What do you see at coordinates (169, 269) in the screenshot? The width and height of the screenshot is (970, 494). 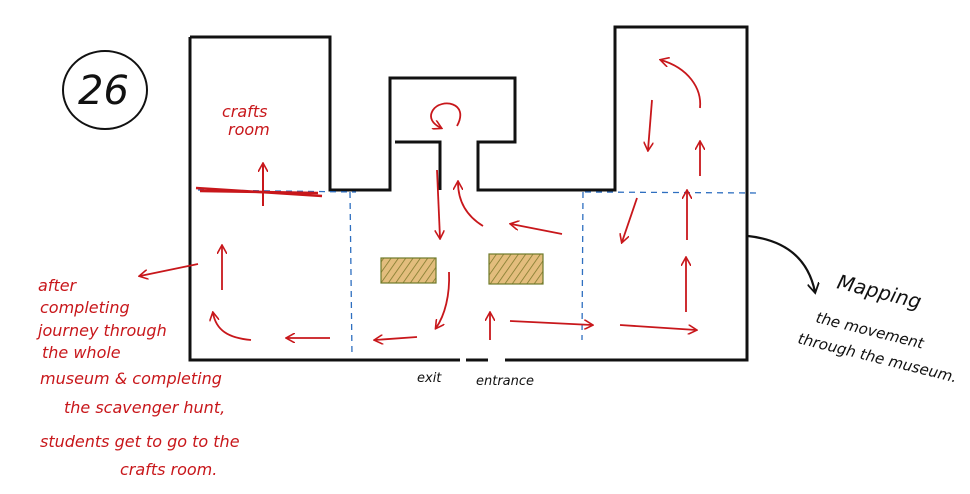 I see `arrow-to-note` at bounding box center [169, 269].